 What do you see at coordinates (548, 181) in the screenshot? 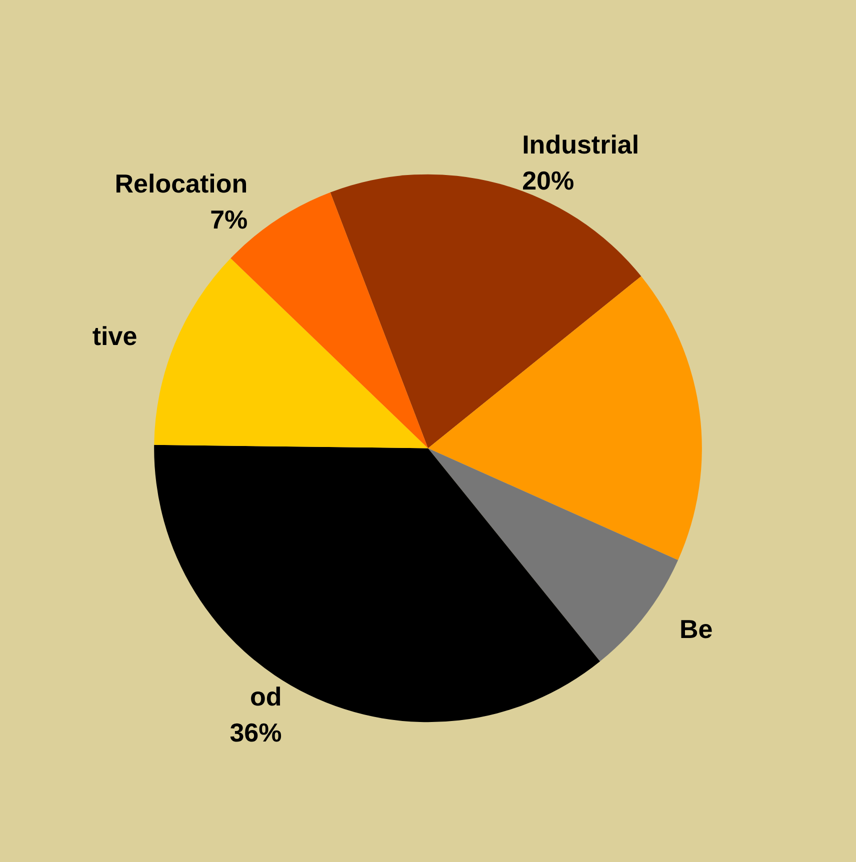
I see `data-label: 20%` at bounding box center [548, 181].